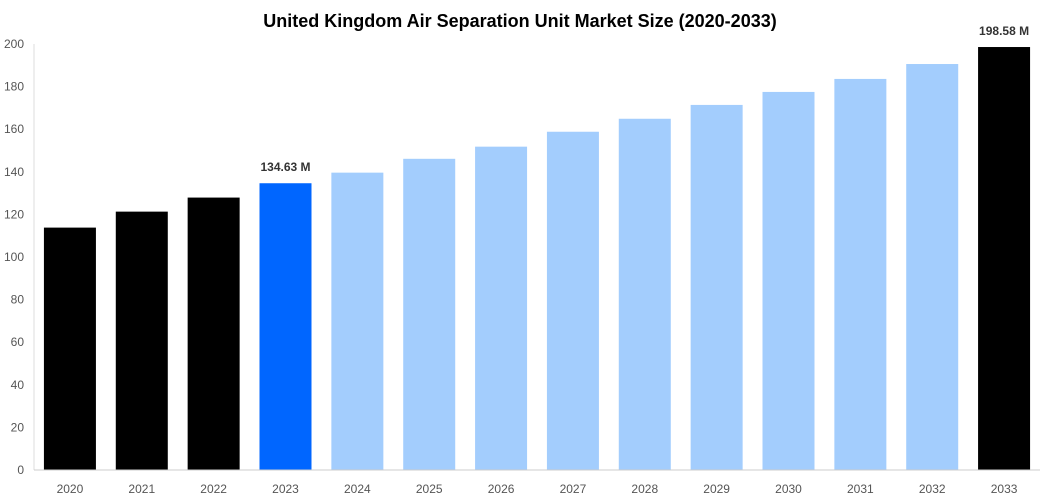  What do you see at coordinates (14, 257) in the screenshot?
I see `y-tick-label: 100` at bounding box center [14, 257].